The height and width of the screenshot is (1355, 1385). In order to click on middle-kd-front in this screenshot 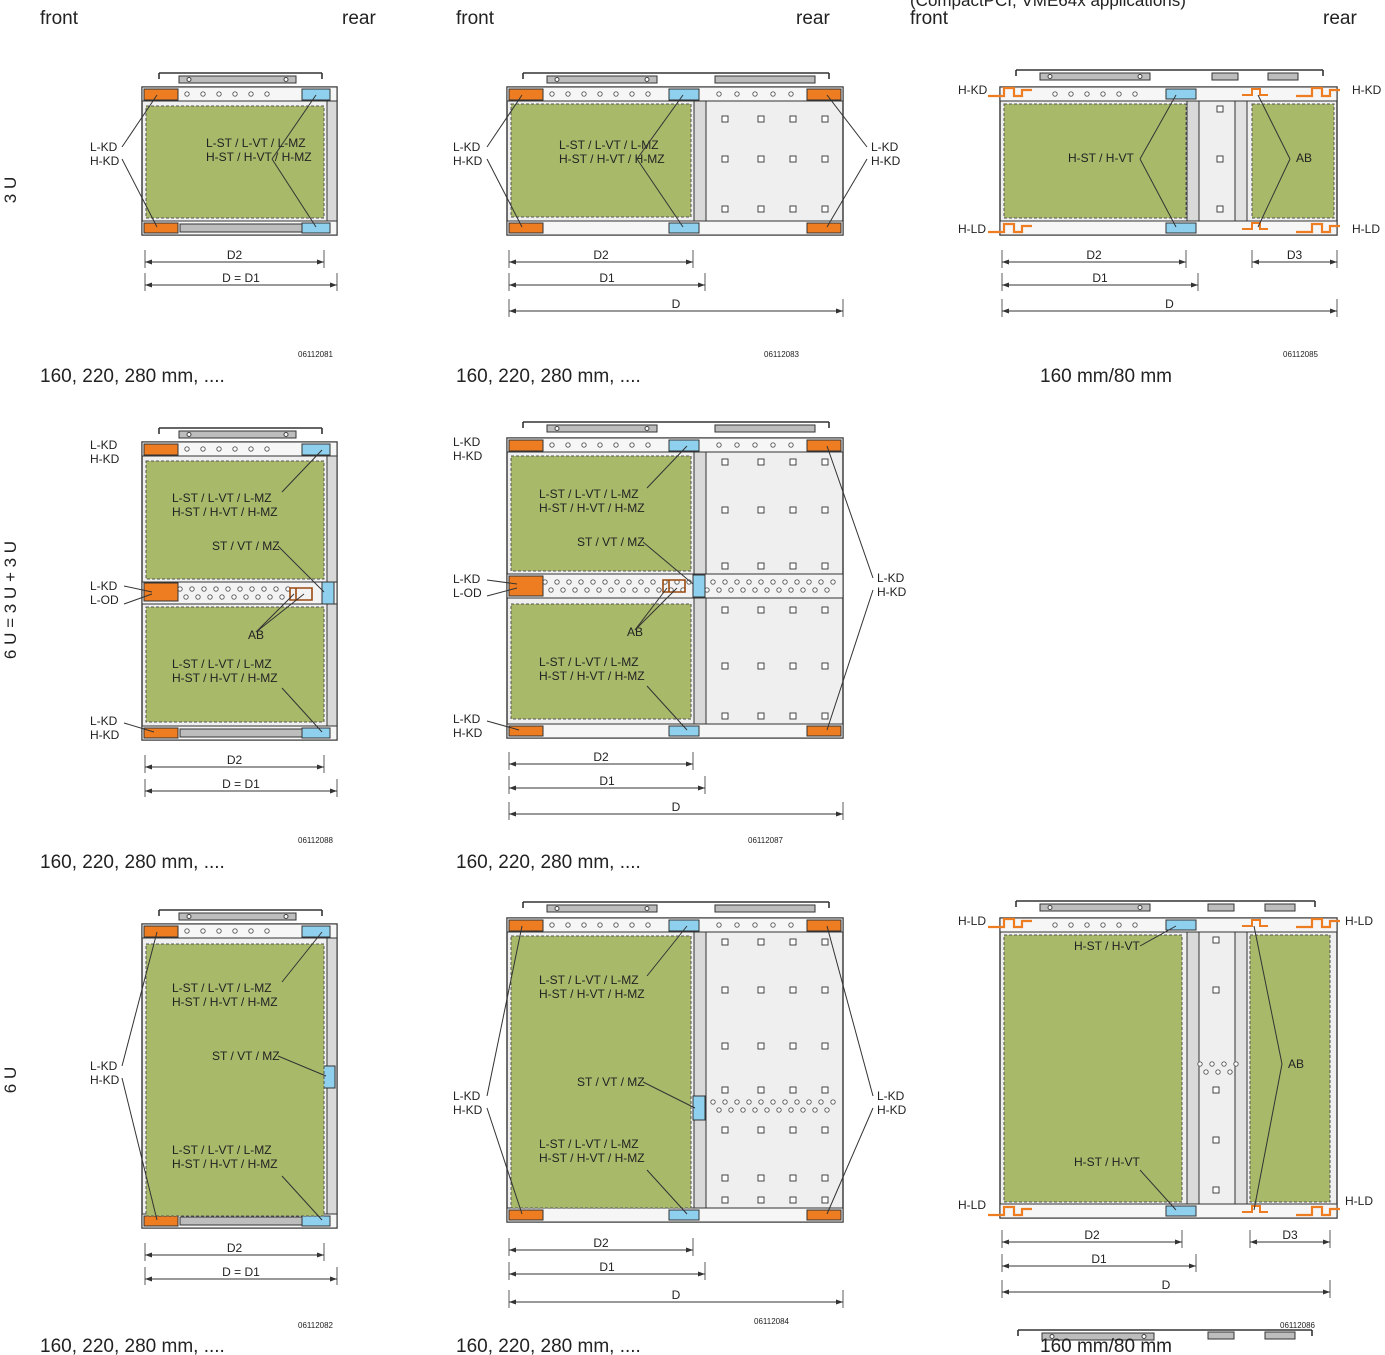, I will do `click(161, 592)`.